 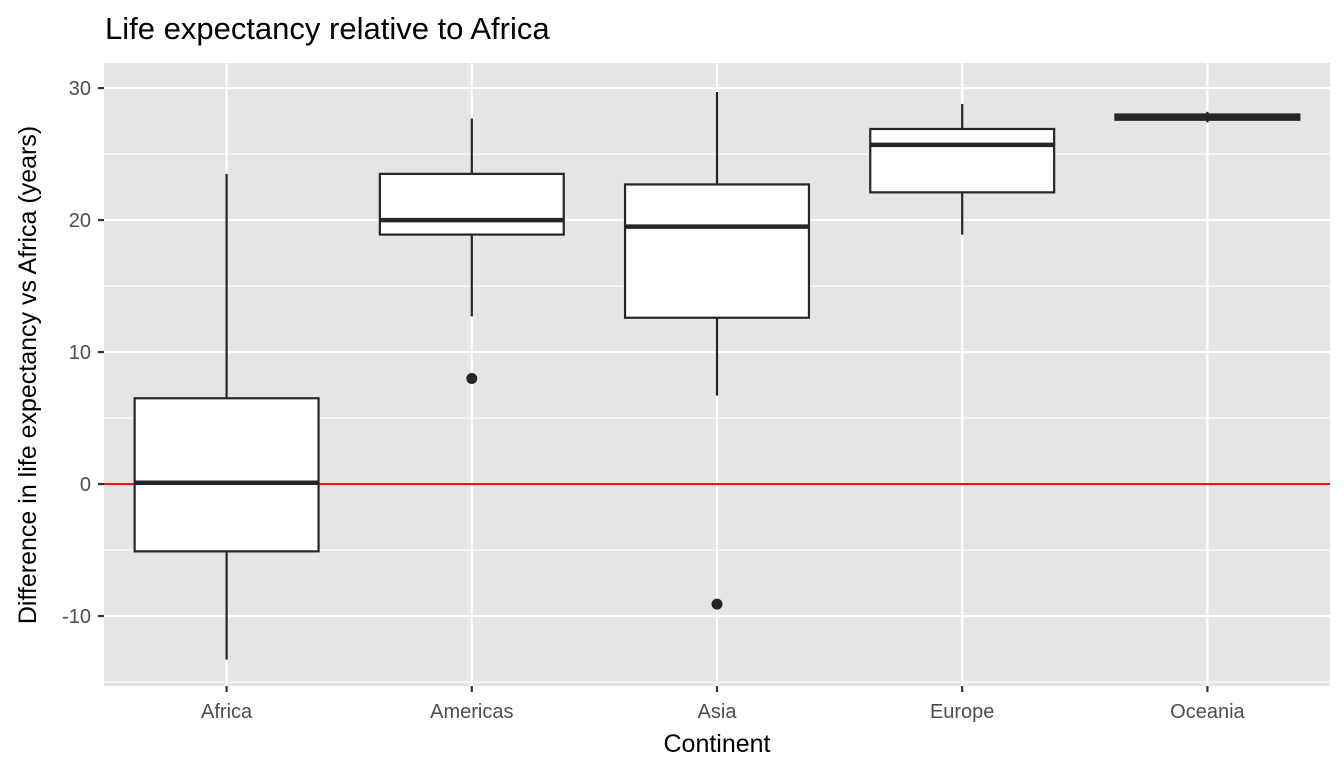 I want to click on y-tick-label: 10, so click(x=80, y=353).